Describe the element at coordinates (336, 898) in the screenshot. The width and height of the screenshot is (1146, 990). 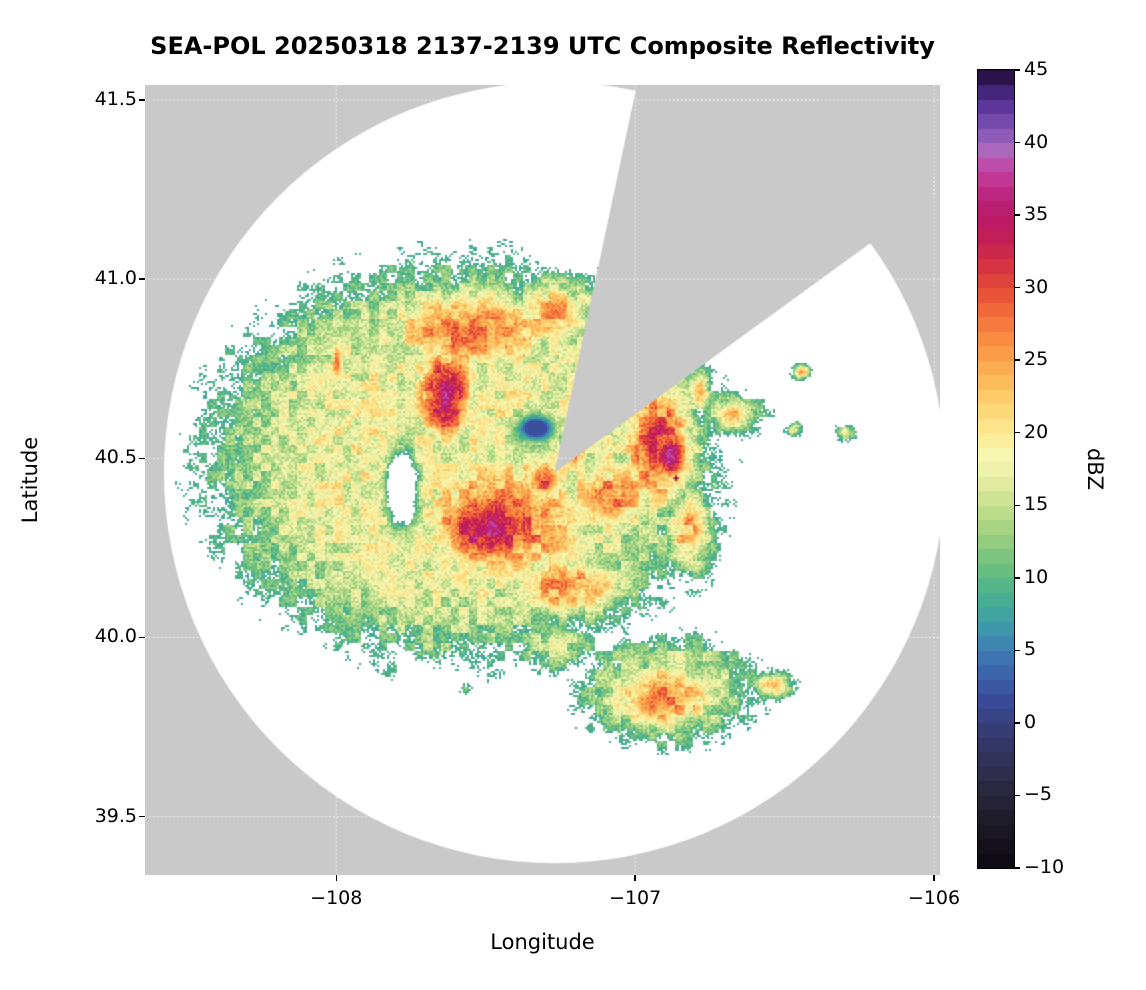
I see `x-tick-label: −108` at that location.